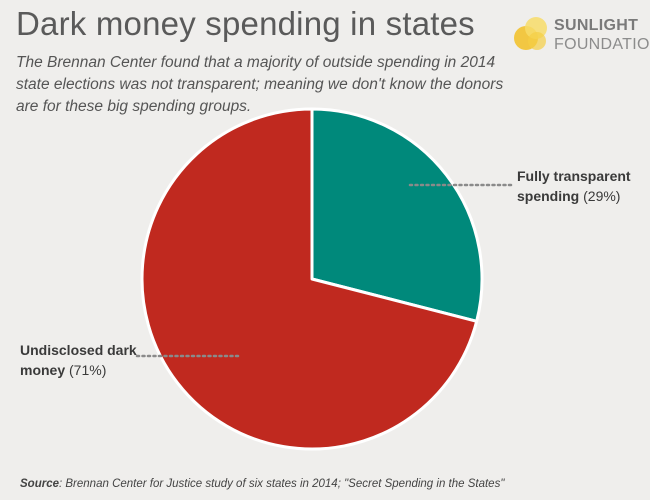 The image size is (650, 500). What do you see at coordinates (602, 44) in the screenshot?
I see `logo-line-2: FOUNDATION` at bounding box center [602, 44].